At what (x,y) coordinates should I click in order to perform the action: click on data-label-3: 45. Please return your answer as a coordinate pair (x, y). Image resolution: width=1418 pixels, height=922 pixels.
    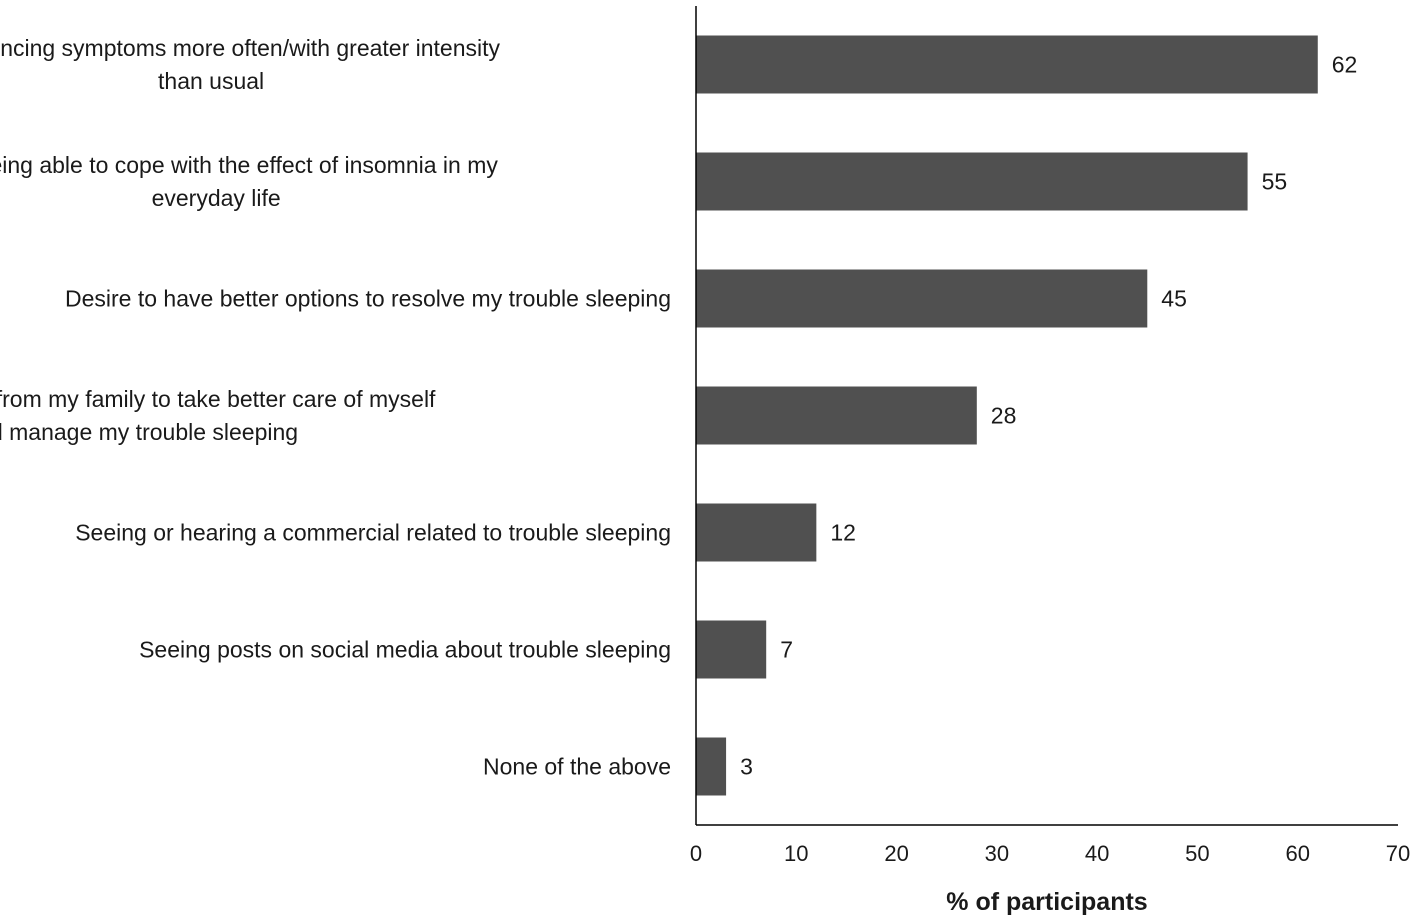
    Looking at the image, I should click on (1174, 299).